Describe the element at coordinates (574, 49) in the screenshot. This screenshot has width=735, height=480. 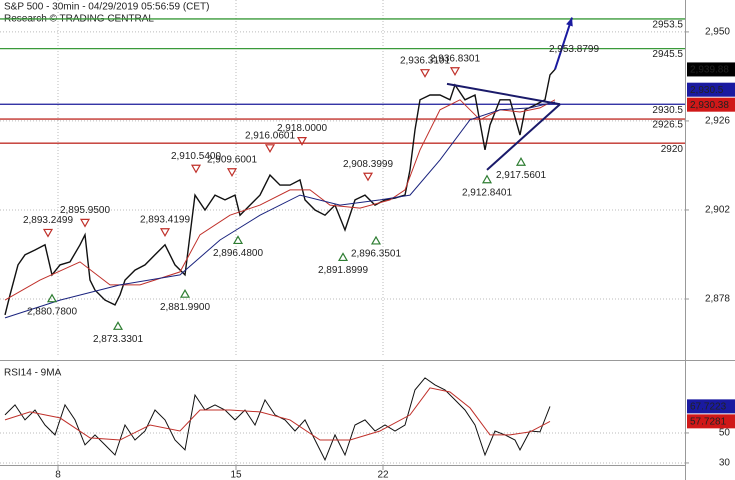
I see `target-label: 2,953.8799` at that location.